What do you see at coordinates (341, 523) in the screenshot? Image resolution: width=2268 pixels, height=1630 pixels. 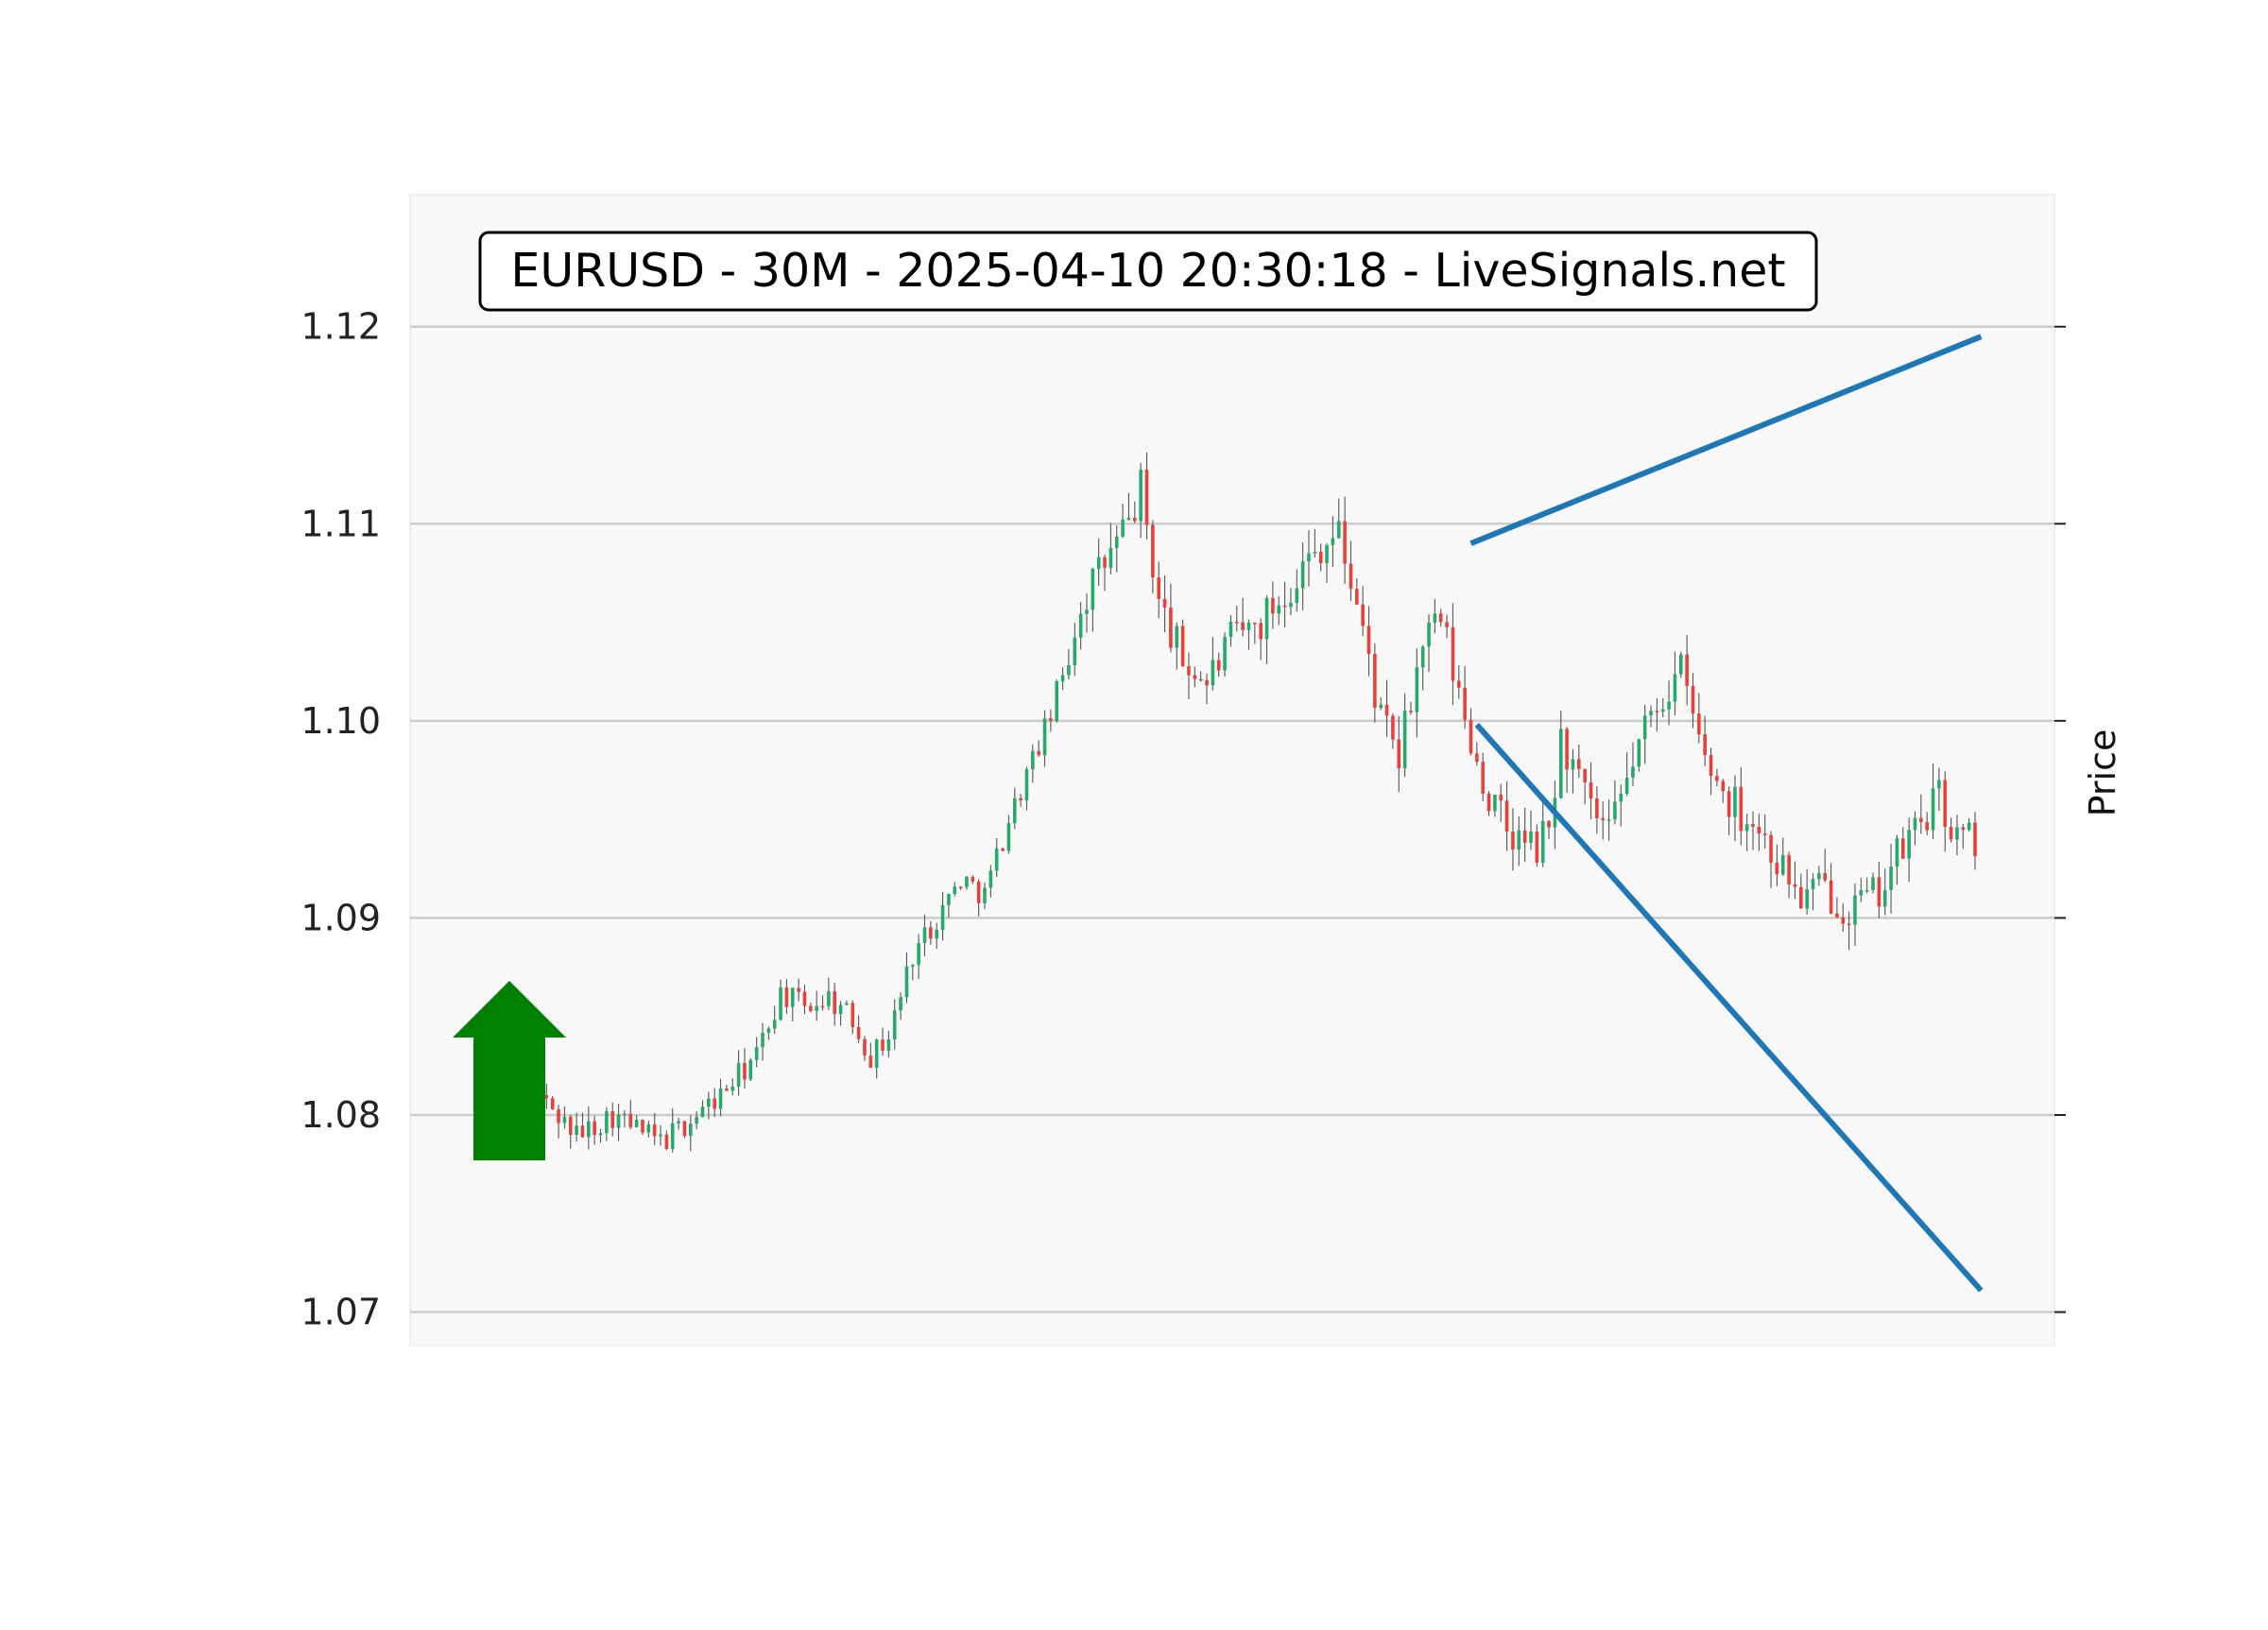 I see `y-tick-label: 1.11` at bounding box center [341, 523].